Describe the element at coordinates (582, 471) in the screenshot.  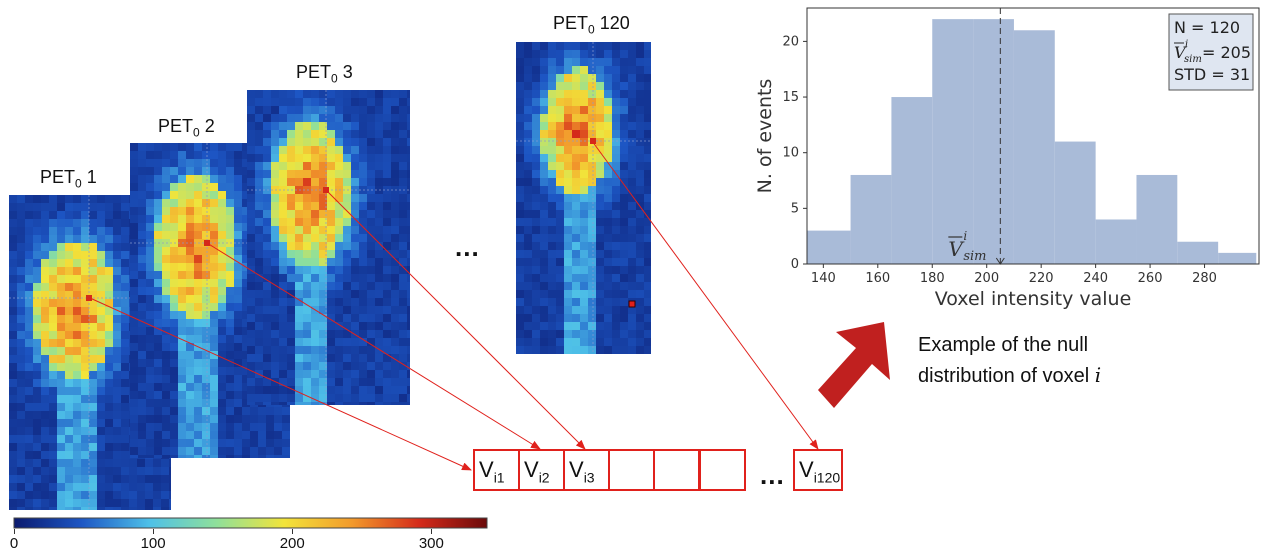
I see `vector-cell-label: Vi3` at that location.